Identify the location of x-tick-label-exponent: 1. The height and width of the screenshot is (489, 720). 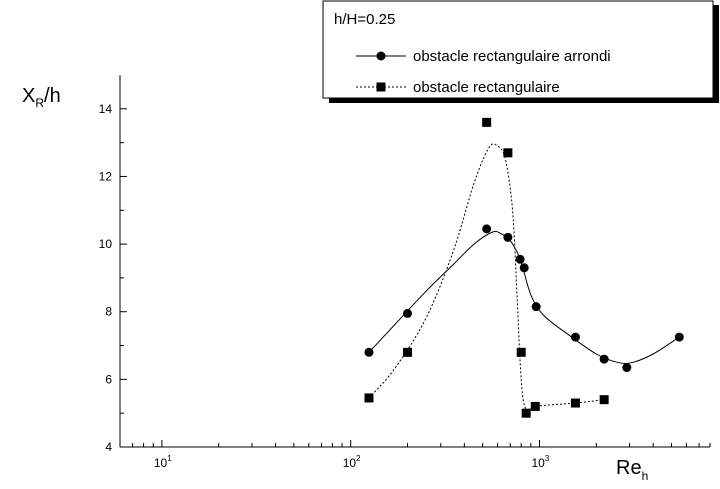
(169, 458).